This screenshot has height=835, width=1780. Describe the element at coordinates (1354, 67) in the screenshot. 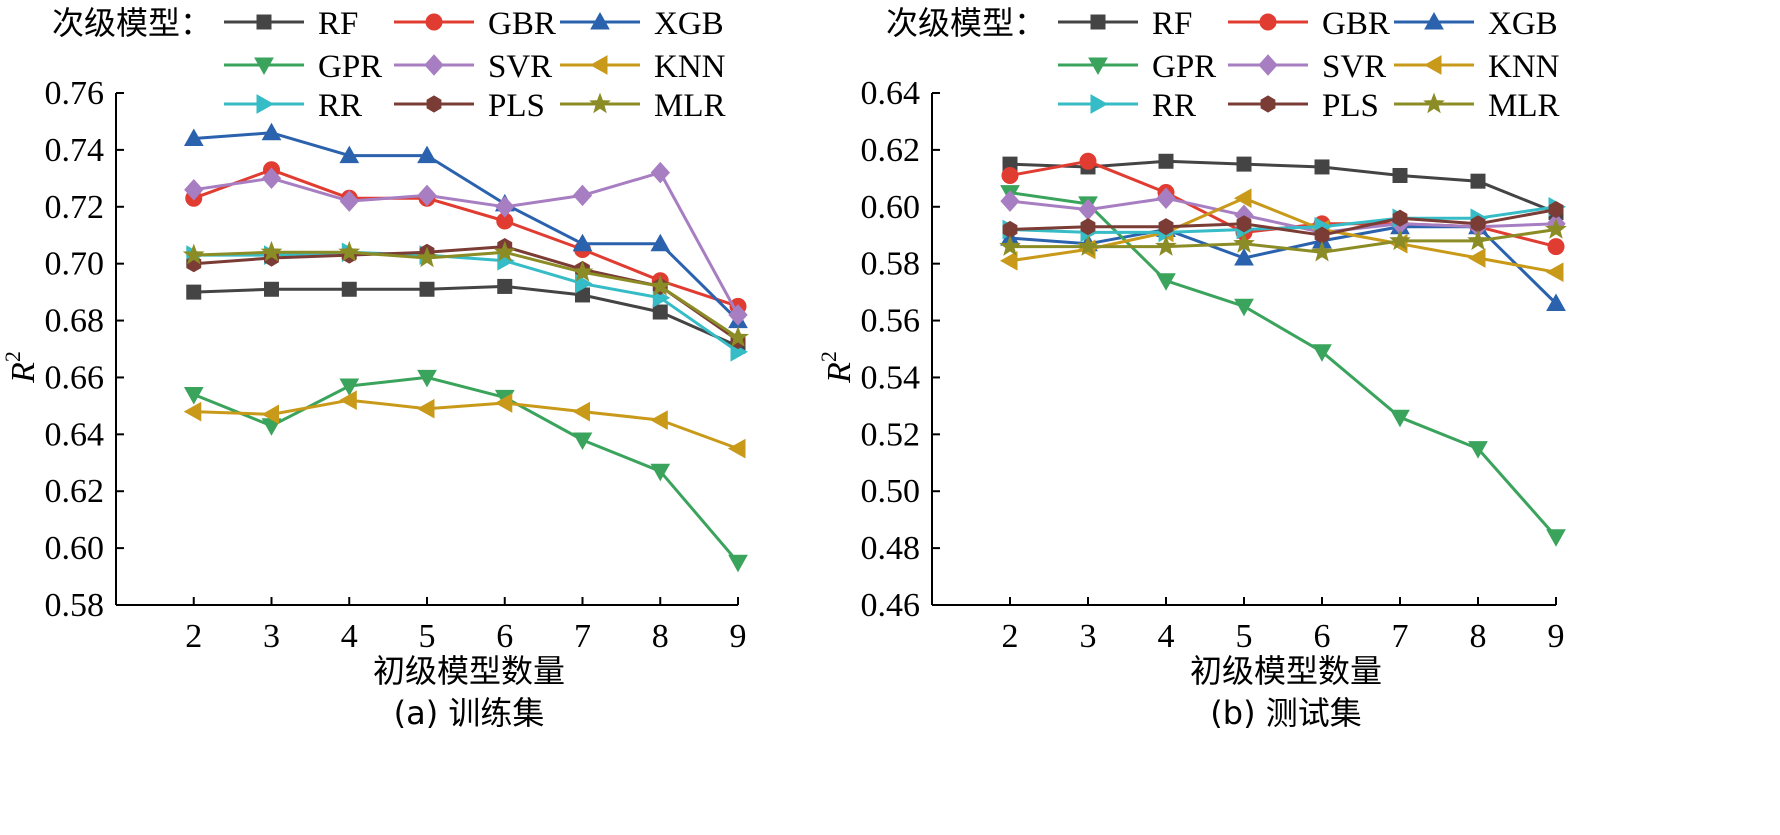

I see `legend-label: SVR` at that location.